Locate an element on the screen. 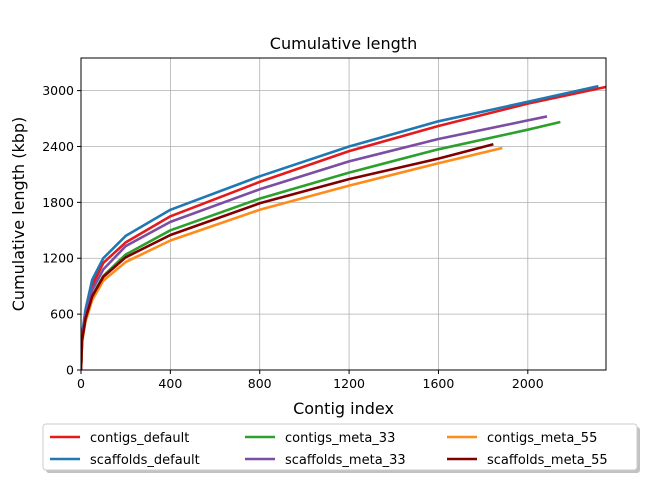 This screenshot has height=490, width=666. legend-box is located at coordinates (340, 447).